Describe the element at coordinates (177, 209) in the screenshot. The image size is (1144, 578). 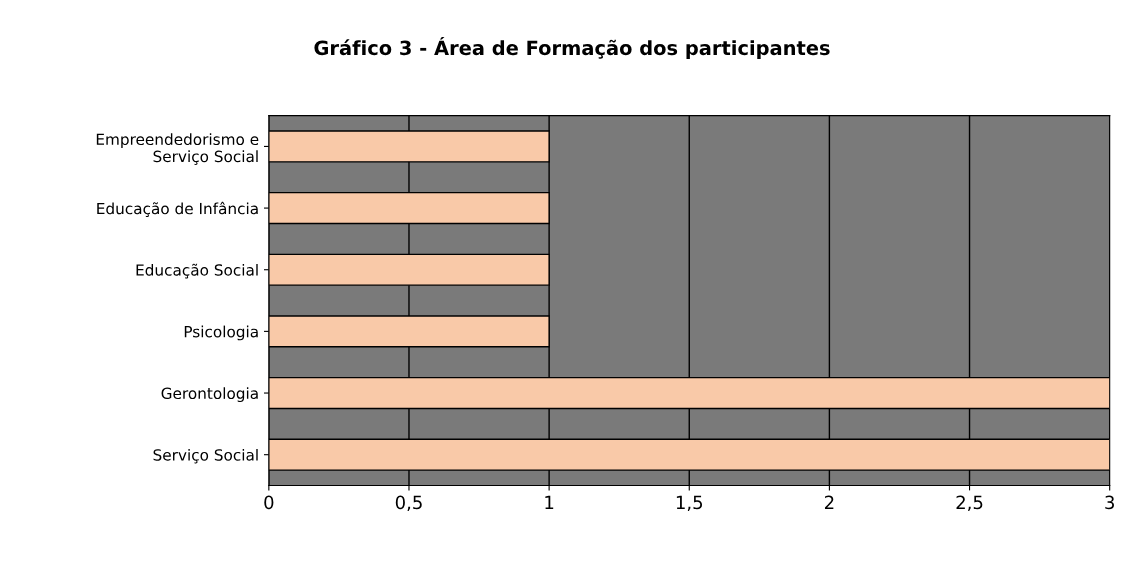
I see `y-tick-label: Educação de Infância` at that location.